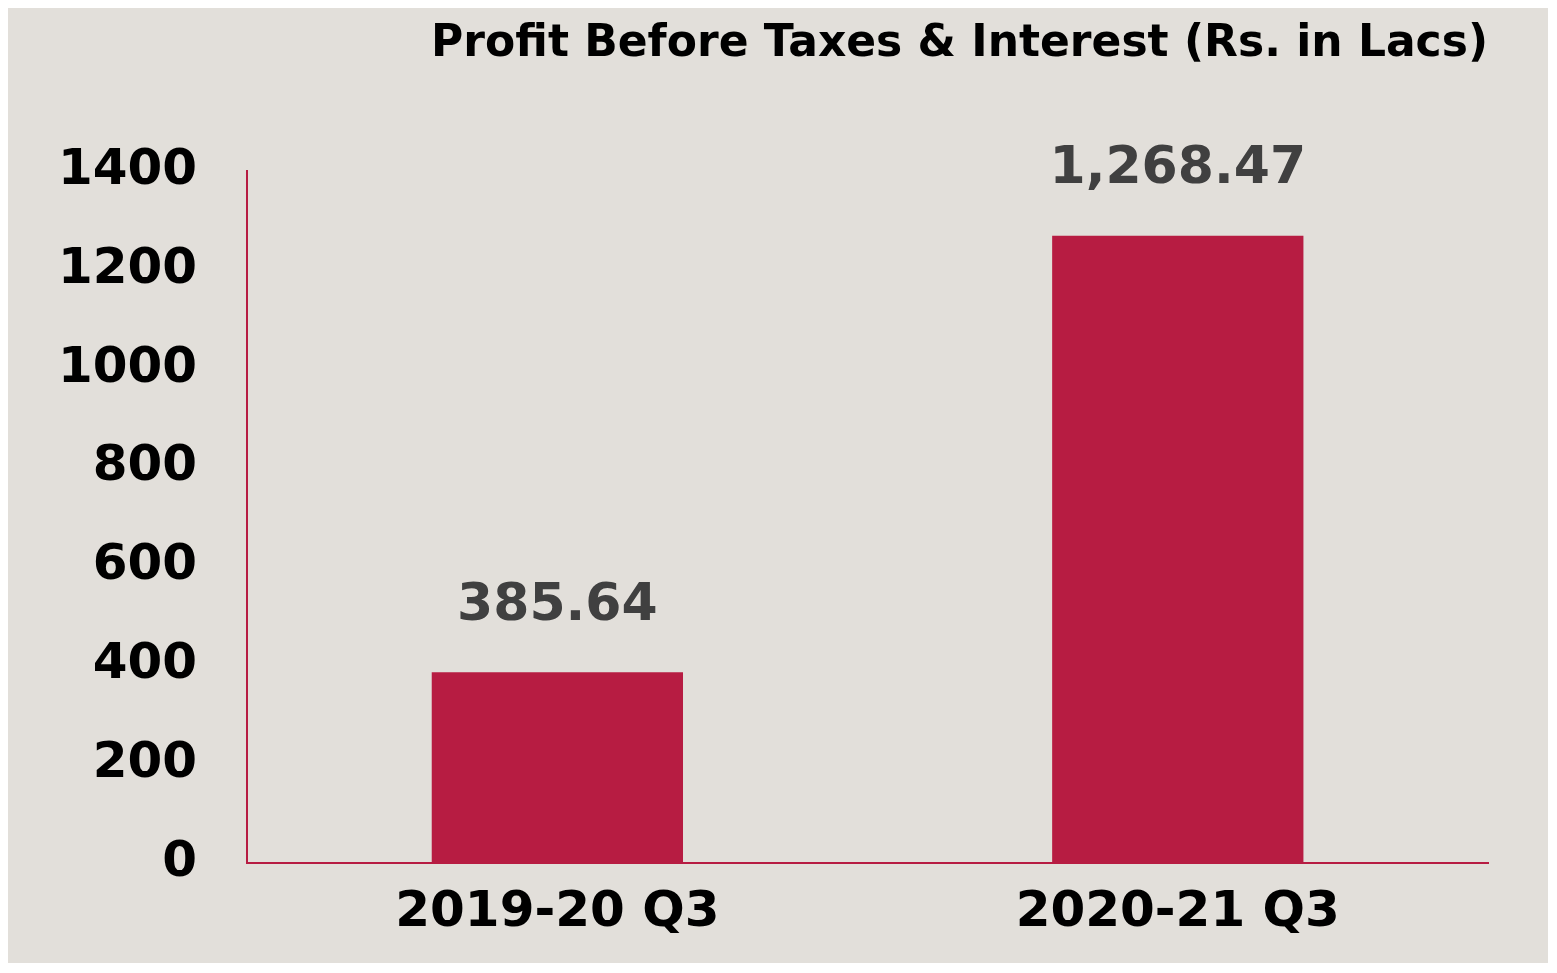 This screenshot has width=1557, height=973. What do you see at coordinates (145, 463) in the screenshot?
I see `y-tick-label: 800` at bounding box center [145, 463].